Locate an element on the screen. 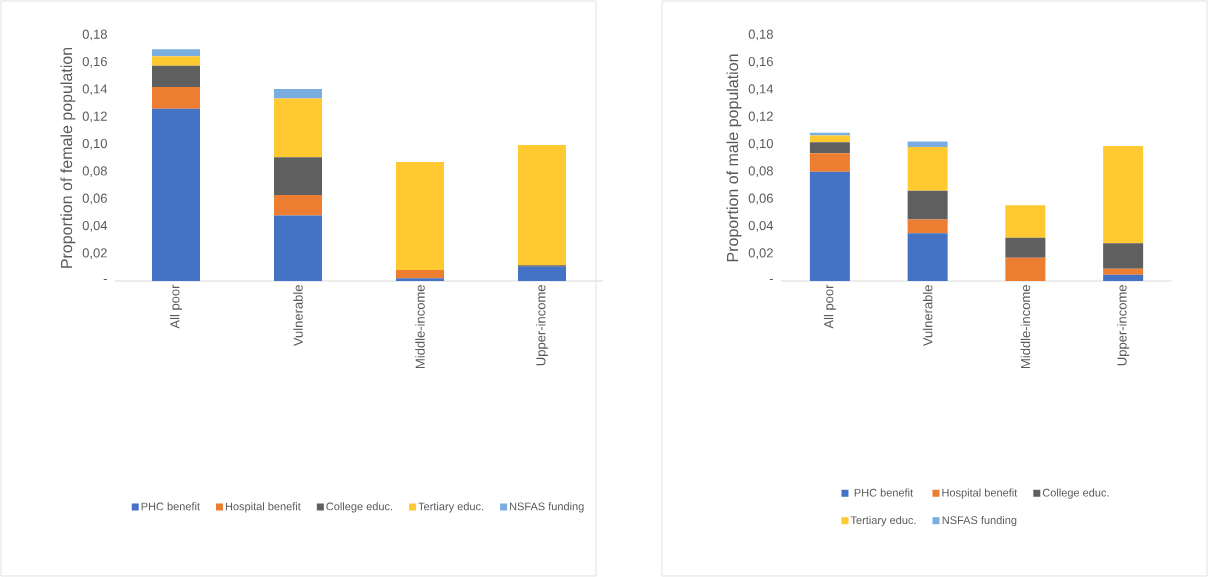  y-axis-title: Proportion of male population is located at coordinates (734, 158).